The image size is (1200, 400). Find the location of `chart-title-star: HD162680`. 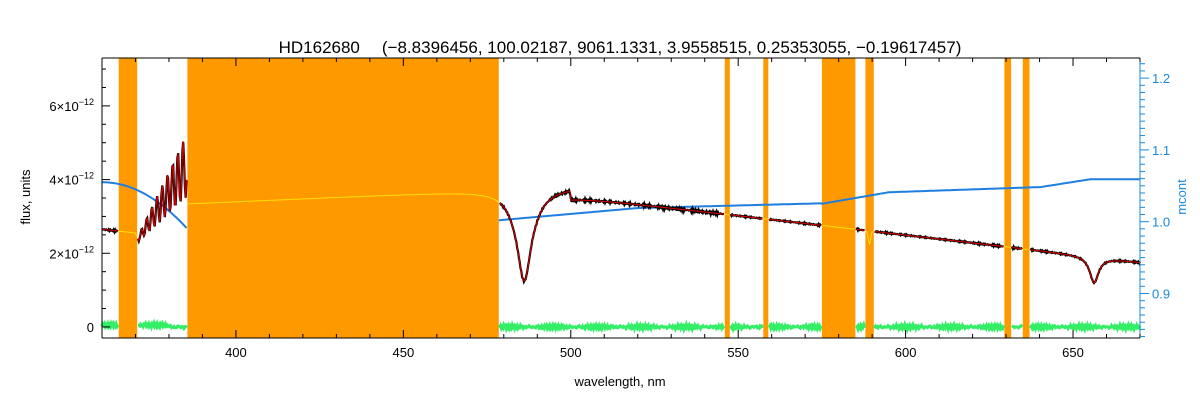

chart-title-star: HD162680 is located at coordinates (319, 47).